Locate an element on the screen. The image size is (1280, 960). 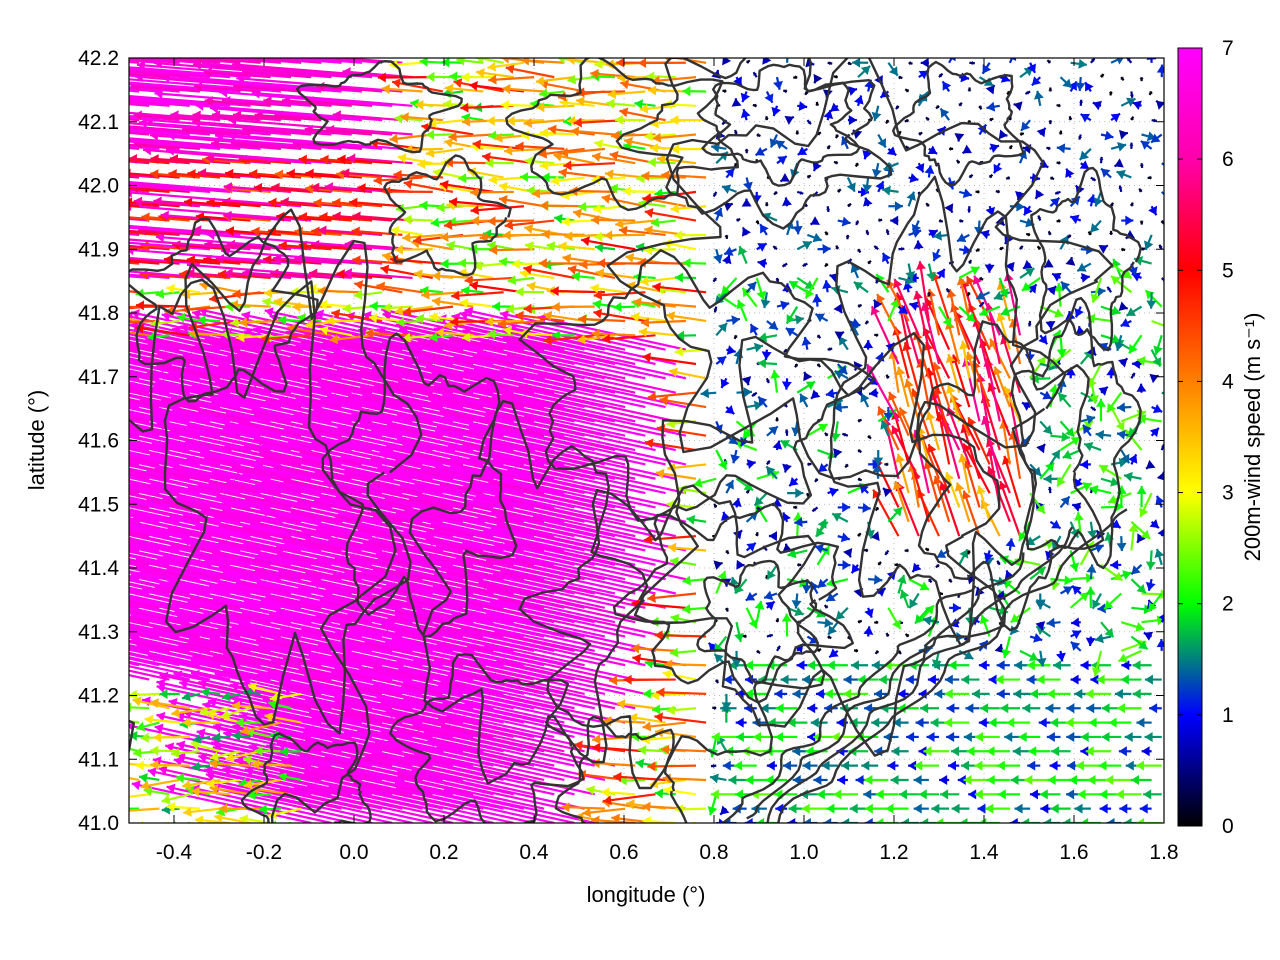
y-tick-label: 41.8 is located at coordinates (98, 313).